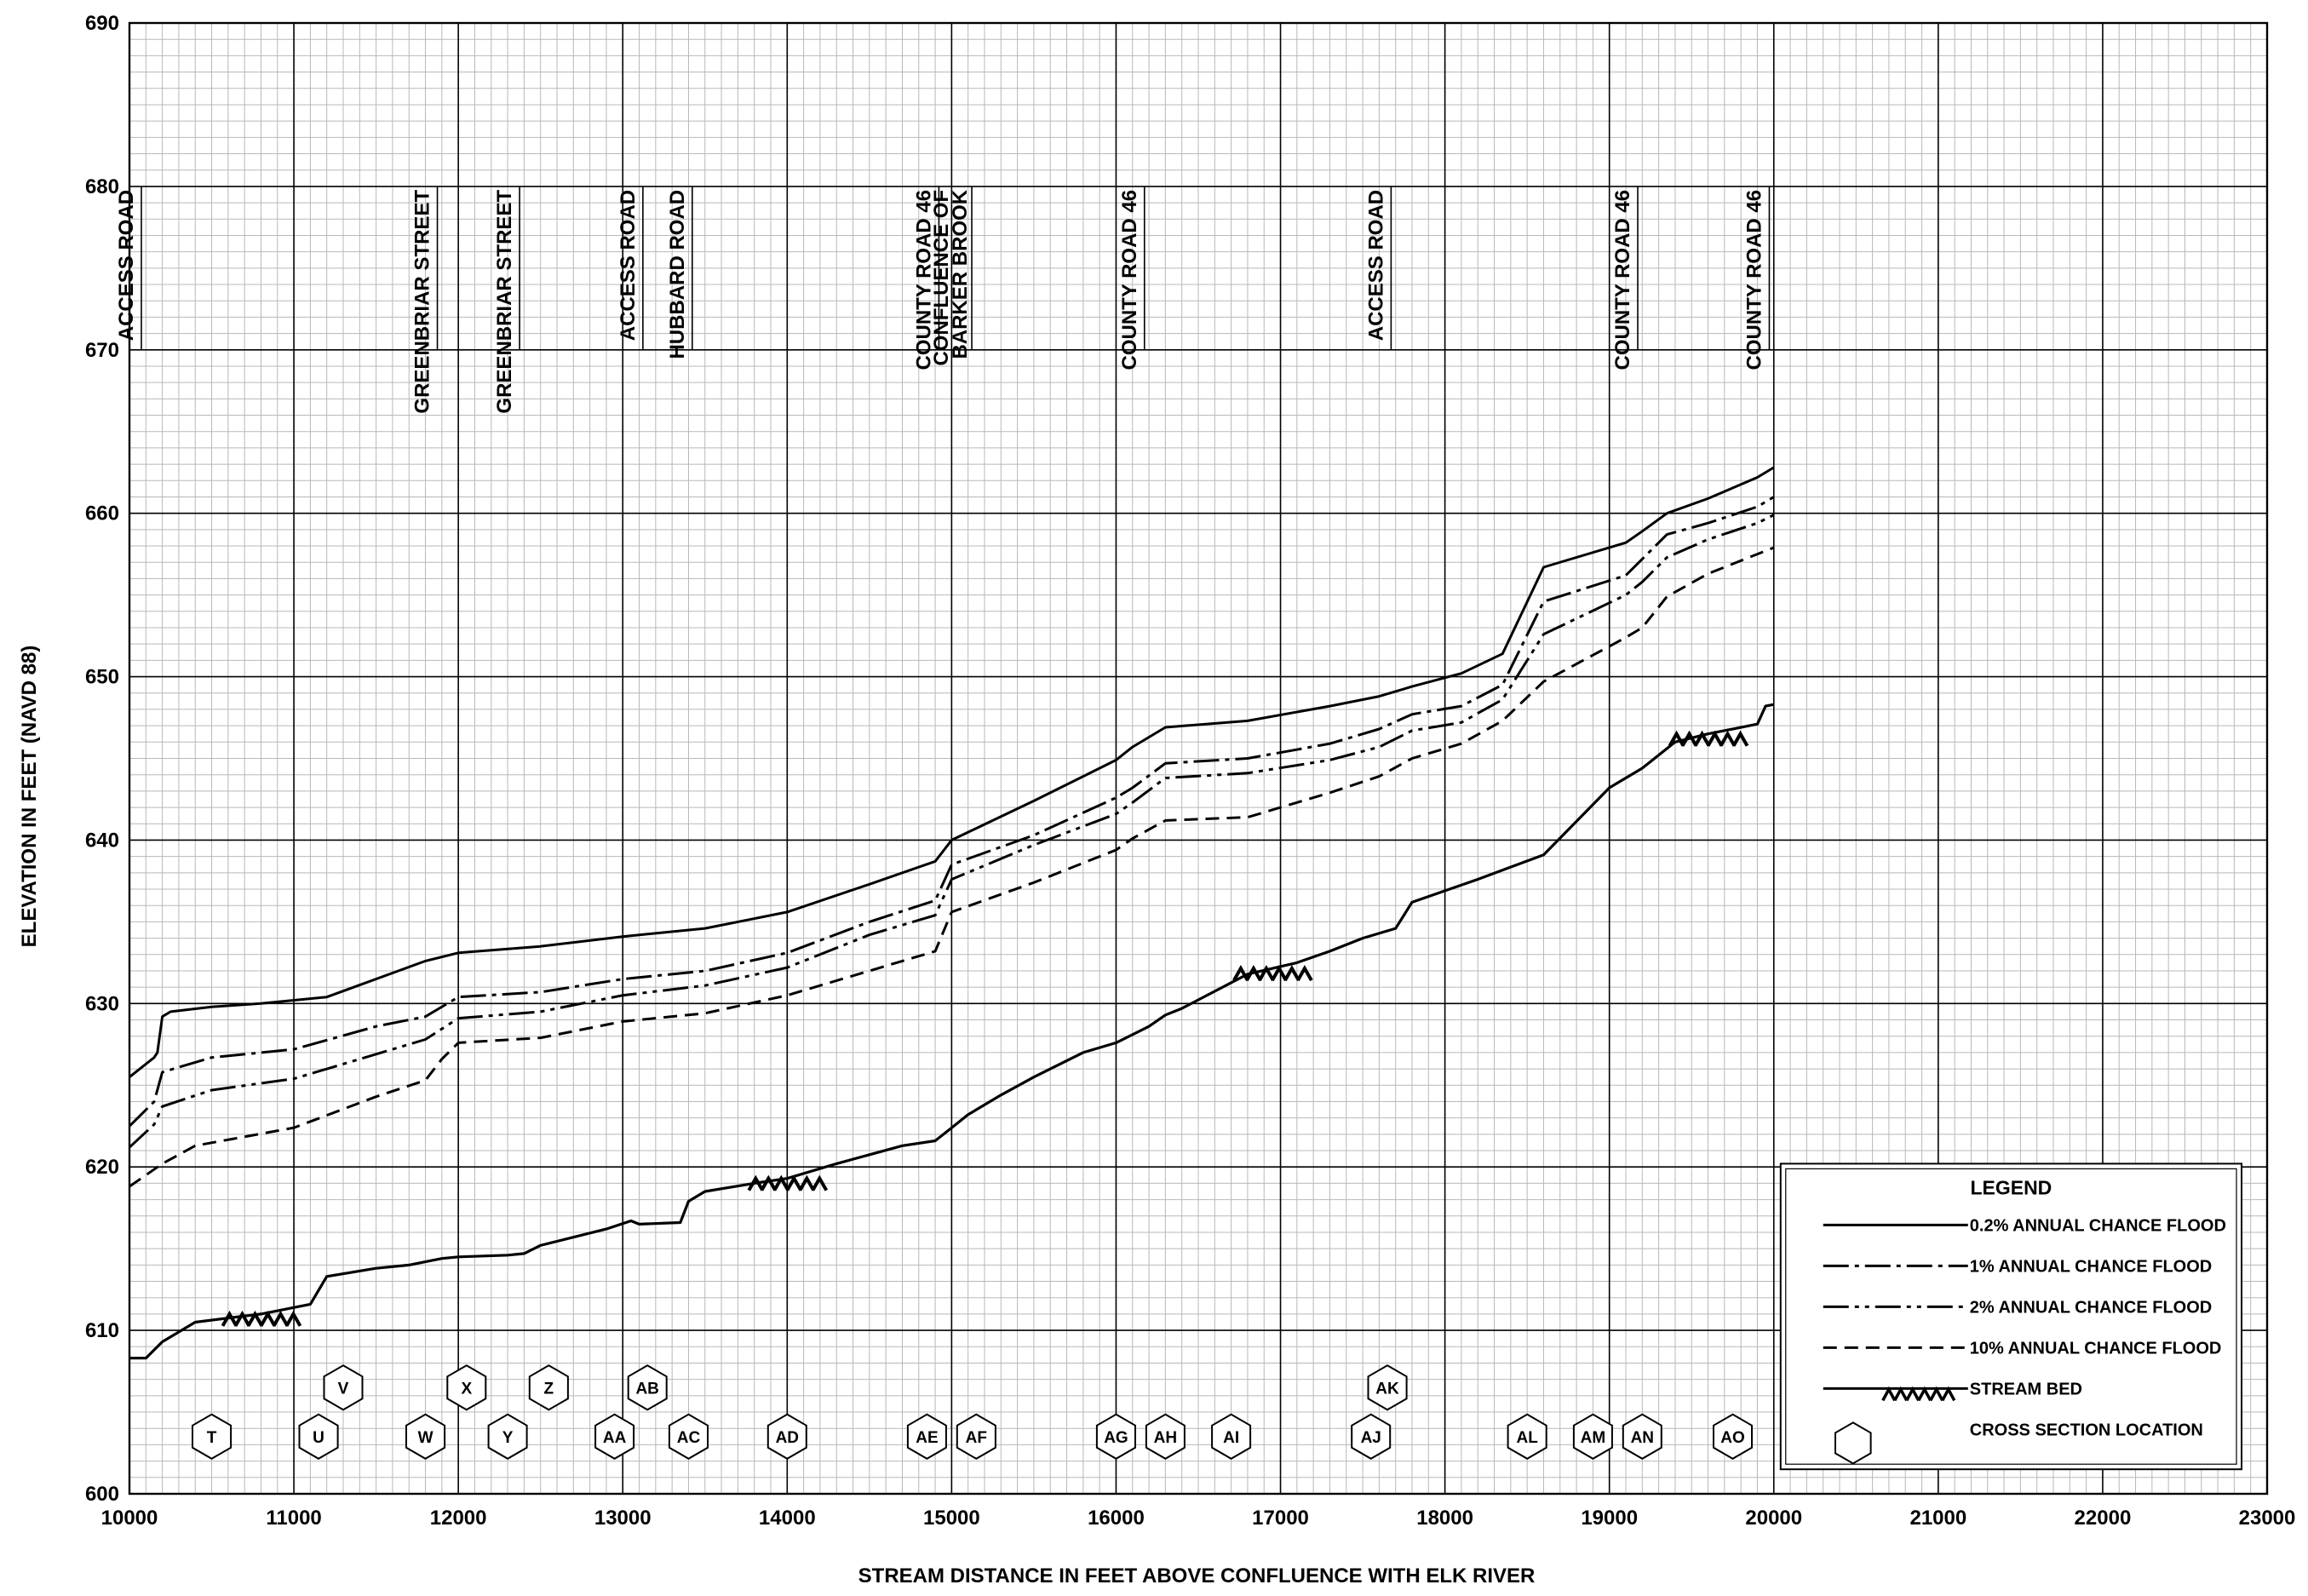  I want to click on cross-section-w: W, so click(425, 1436).